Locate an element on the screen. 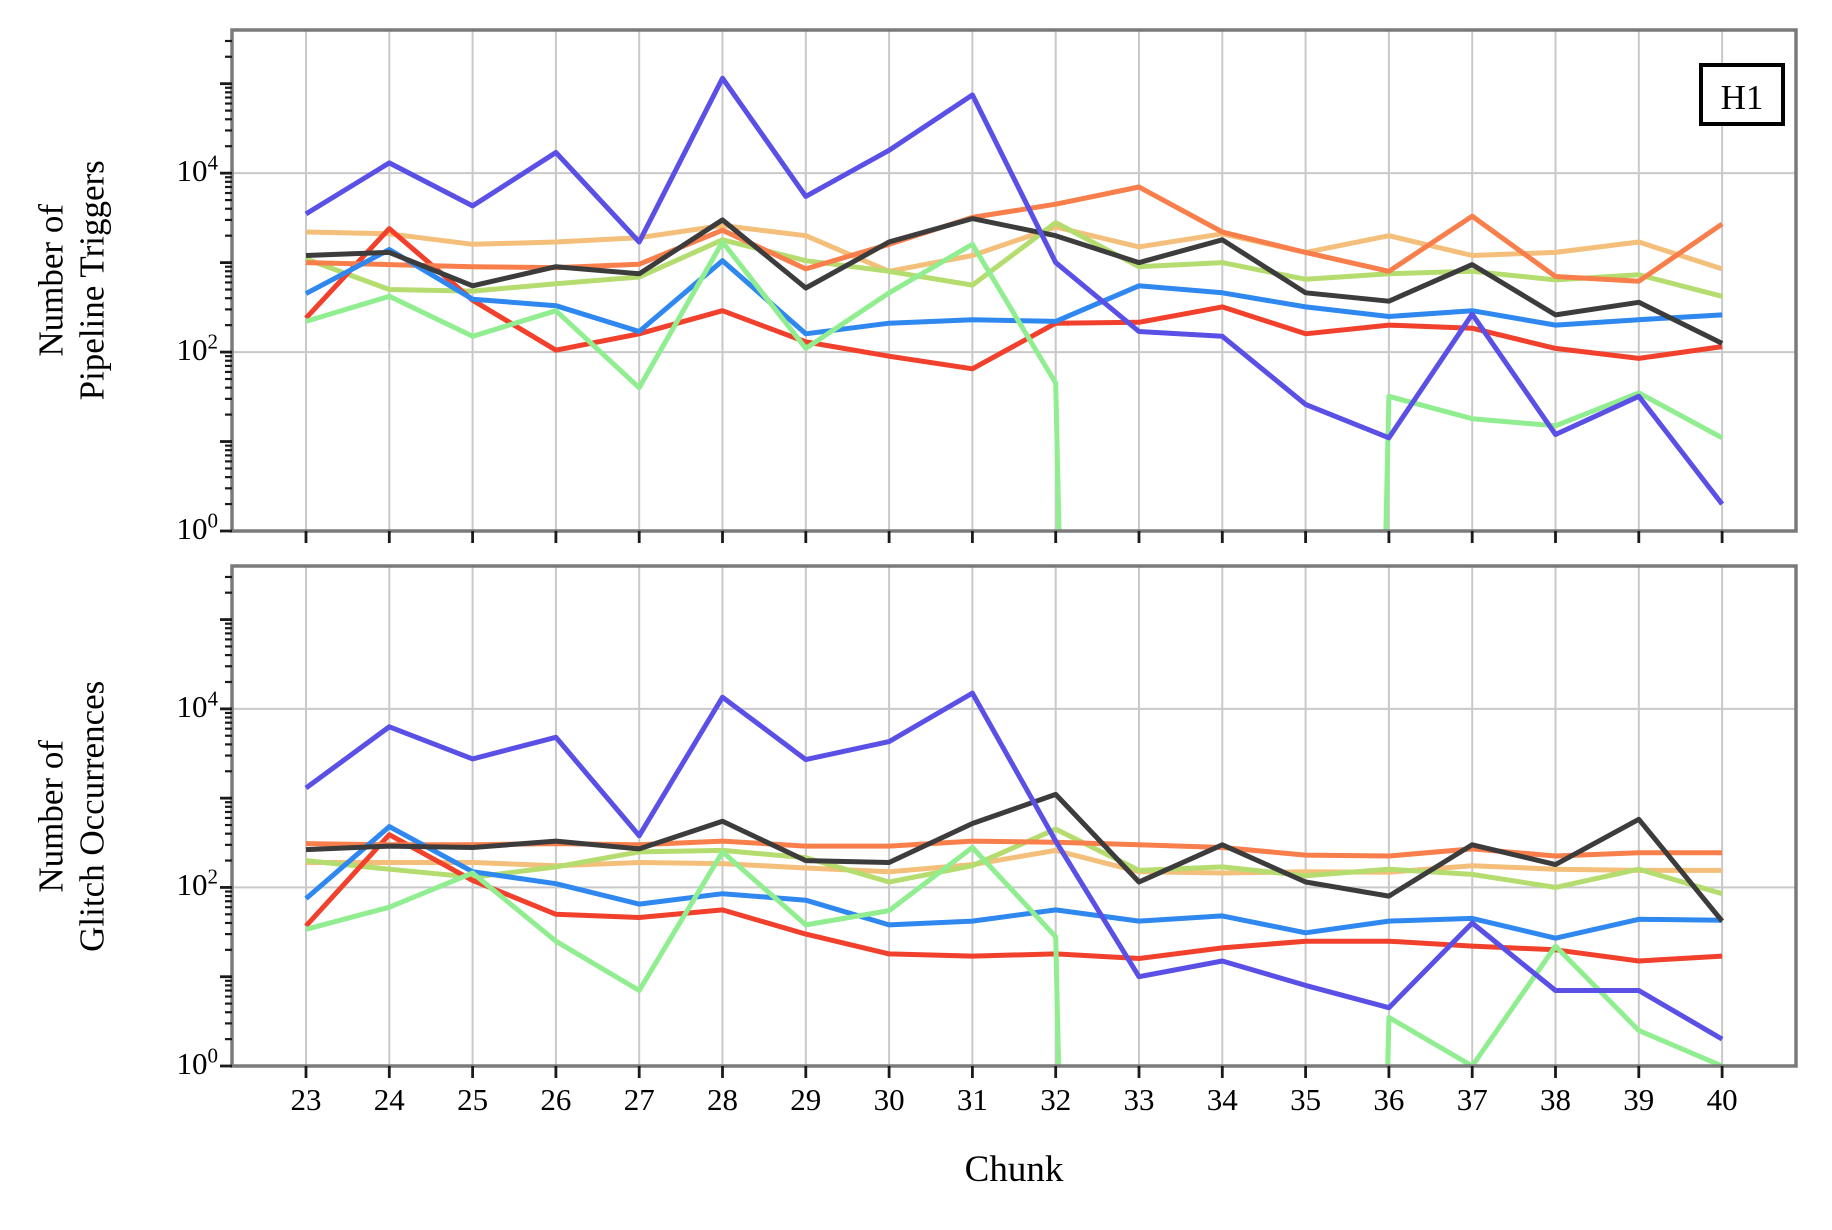  x-tick-label: 39 is located at coordinates (1639, 1099).